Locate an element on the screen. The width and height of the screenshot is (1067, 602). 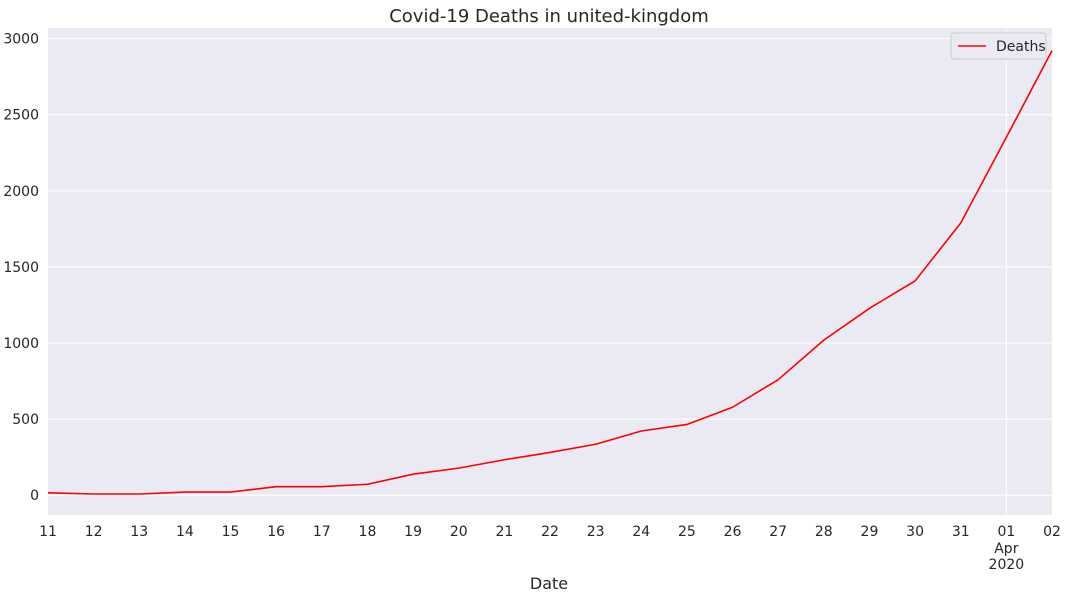
x-tick-sublabel: 2020 is located at coordinates (1007, 565).